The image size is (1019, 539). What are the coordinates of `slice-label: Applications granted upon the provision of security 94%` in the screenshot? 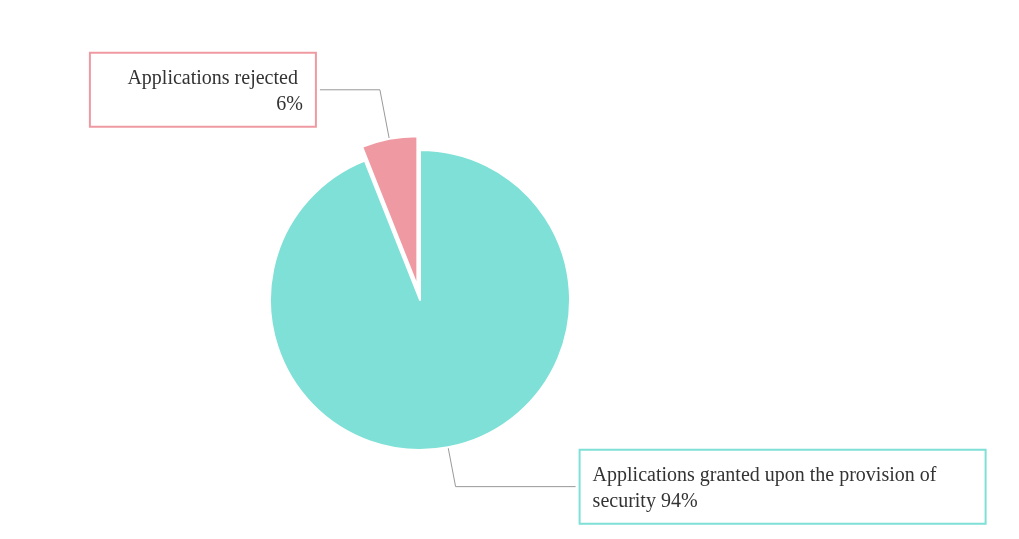 It's located at (767, 487).